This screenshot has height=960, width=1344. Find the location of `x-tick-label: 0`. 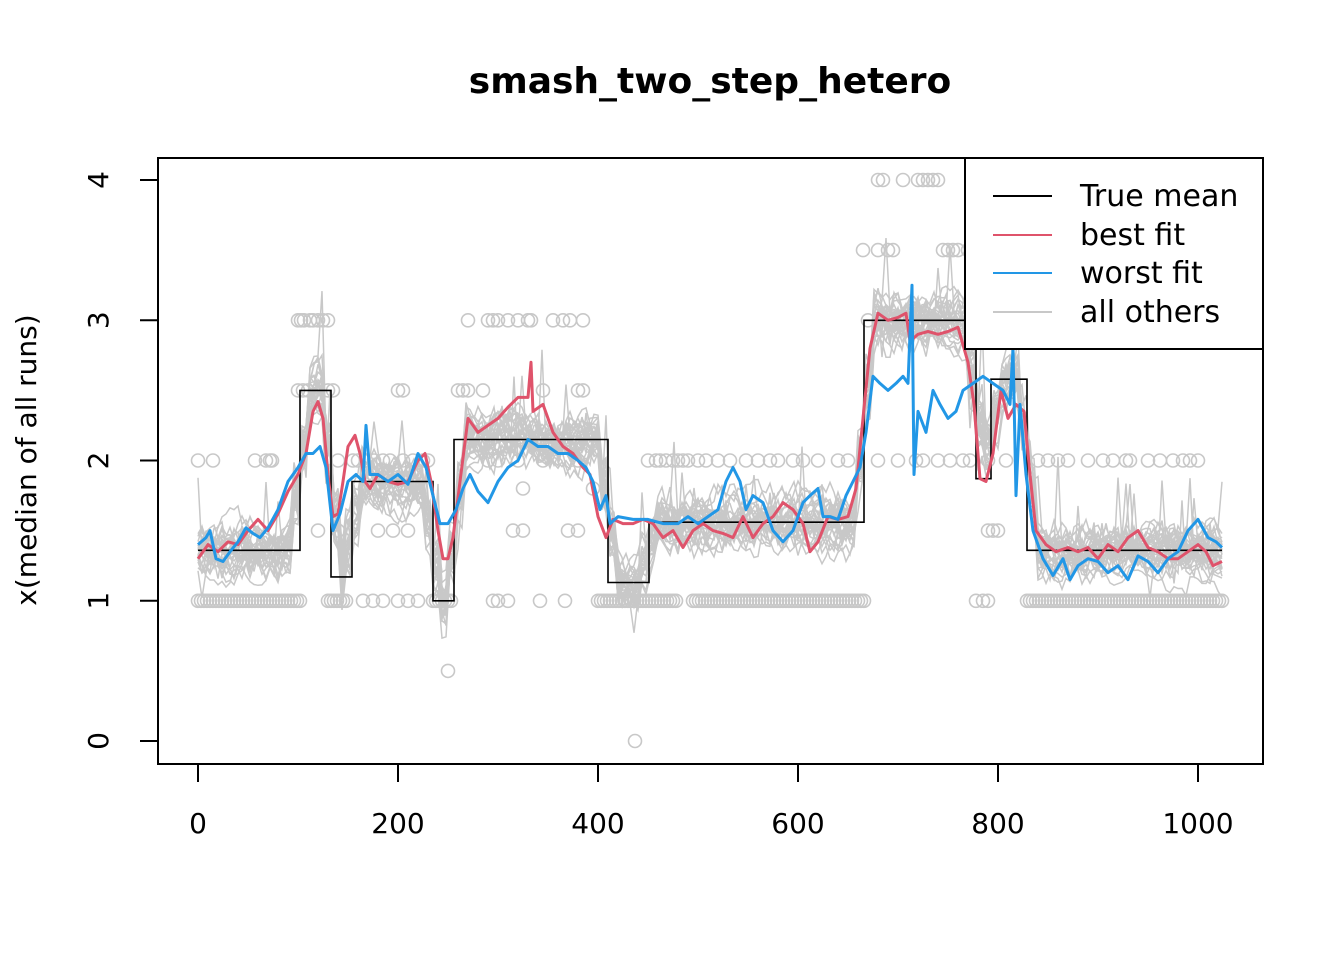

x-tick-label: 0 is located at coordinates (198, 823).